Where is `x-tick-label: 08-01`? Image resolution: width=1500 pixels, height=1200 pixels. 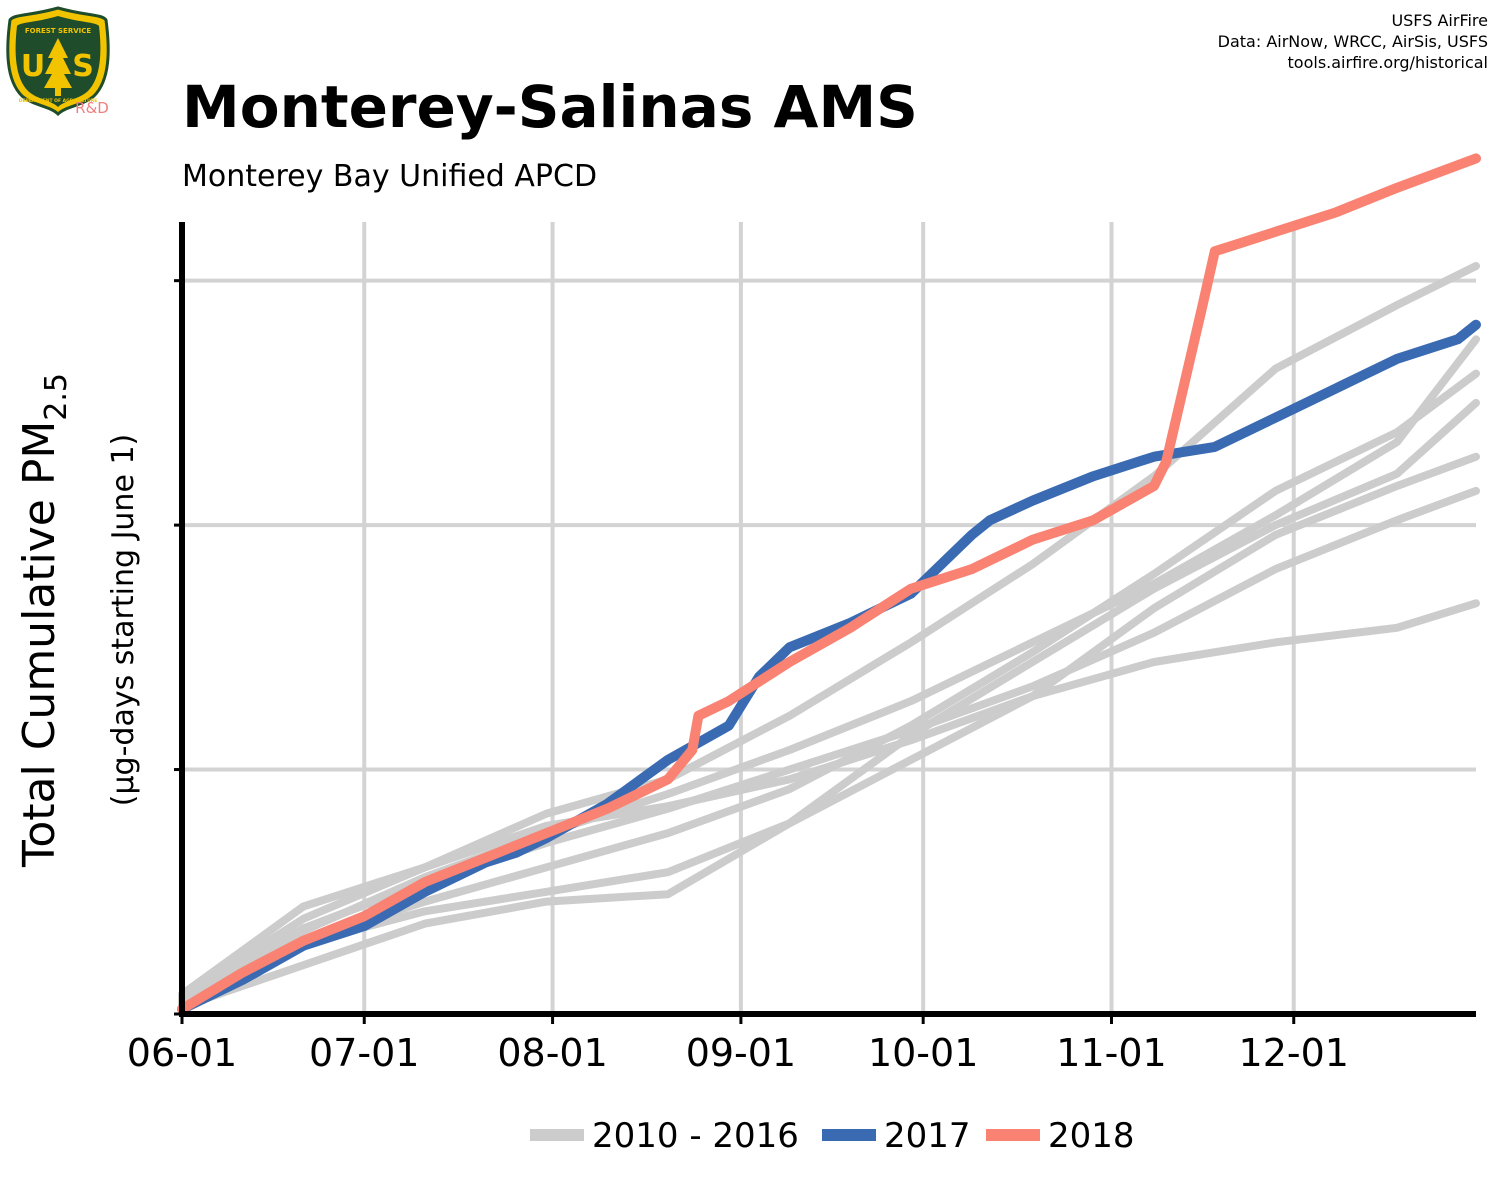 x-tick-label: 08-01 is located at coordinates (552, 1053).